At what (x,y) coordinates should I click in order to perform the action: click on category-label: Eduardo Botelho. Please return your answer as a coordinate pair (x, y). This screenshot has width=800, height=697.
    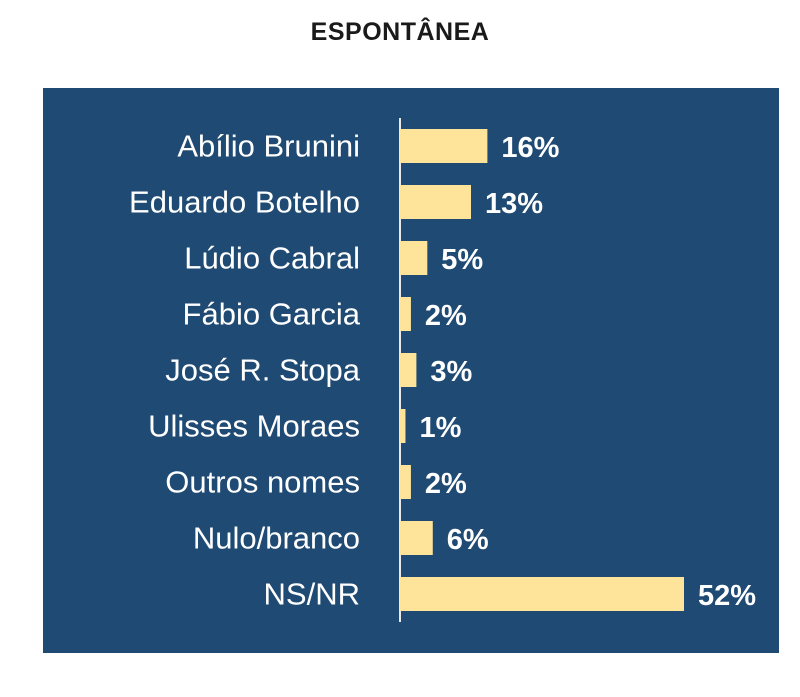
    Looking at the image, I should click on (244, 202).